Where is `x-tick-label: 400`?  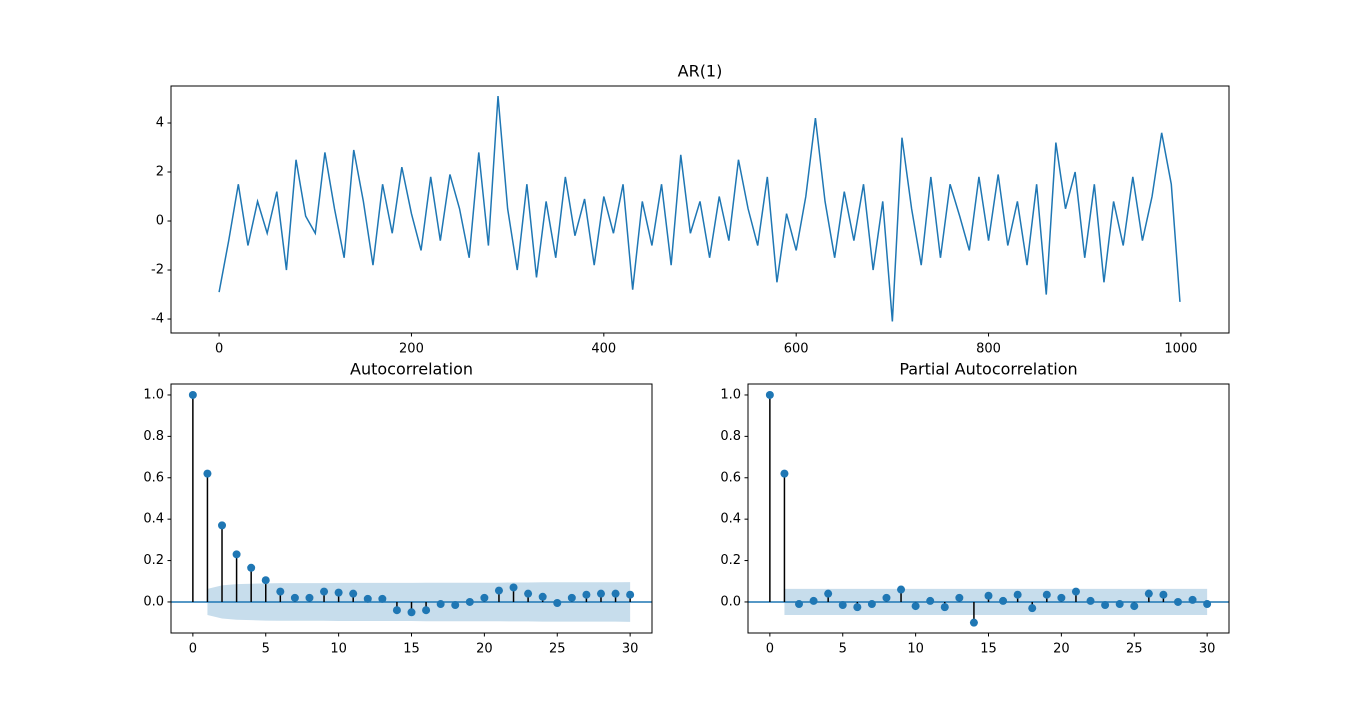 x-tick-label: 400 is located at coordinates (603, 349).